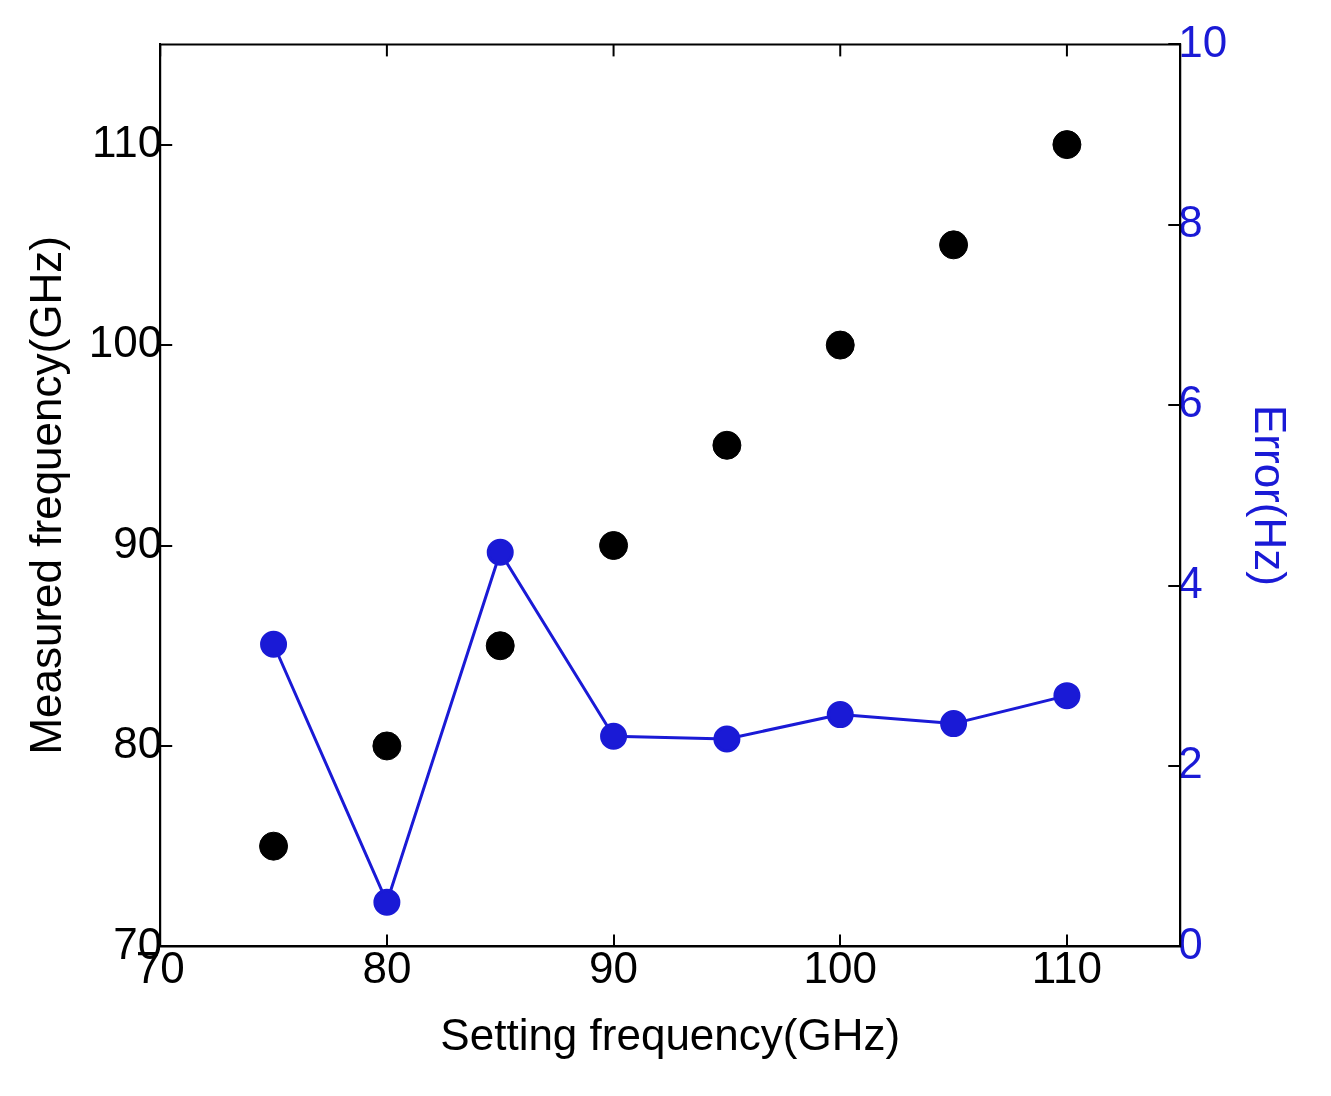 This screenshot has width=1331, height=1096. Describe the element at coordinates (1190, 943) in the screenshot. I see `y2-tick-label: 0` at that location.